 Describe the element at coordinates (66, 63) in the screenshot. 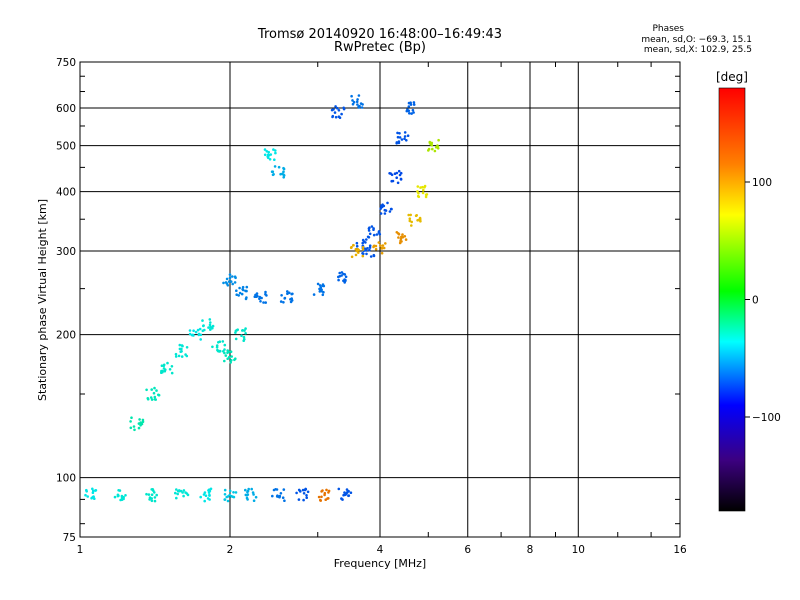

I see `y-tick-label: 750` at that location.